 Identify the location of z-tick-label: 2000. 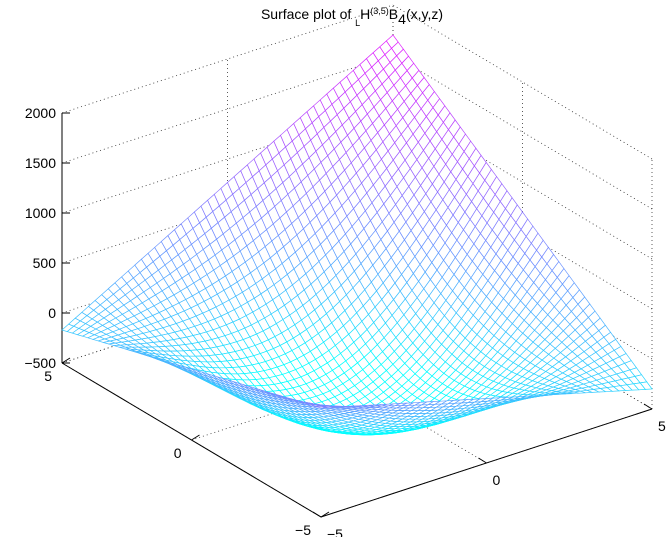
(40, 113).